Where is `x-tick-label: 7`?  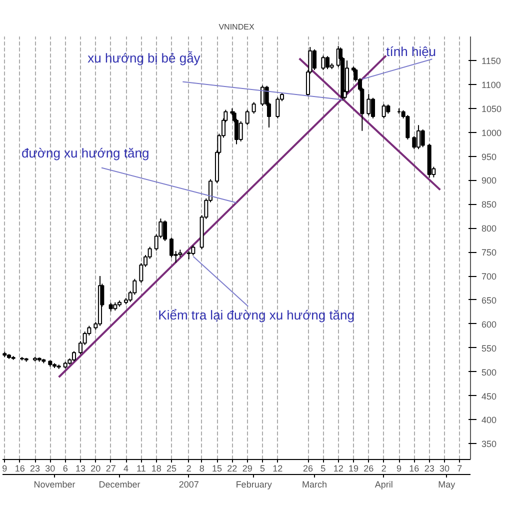 x-tick-label: 7 is located at coordinates (459, 469).